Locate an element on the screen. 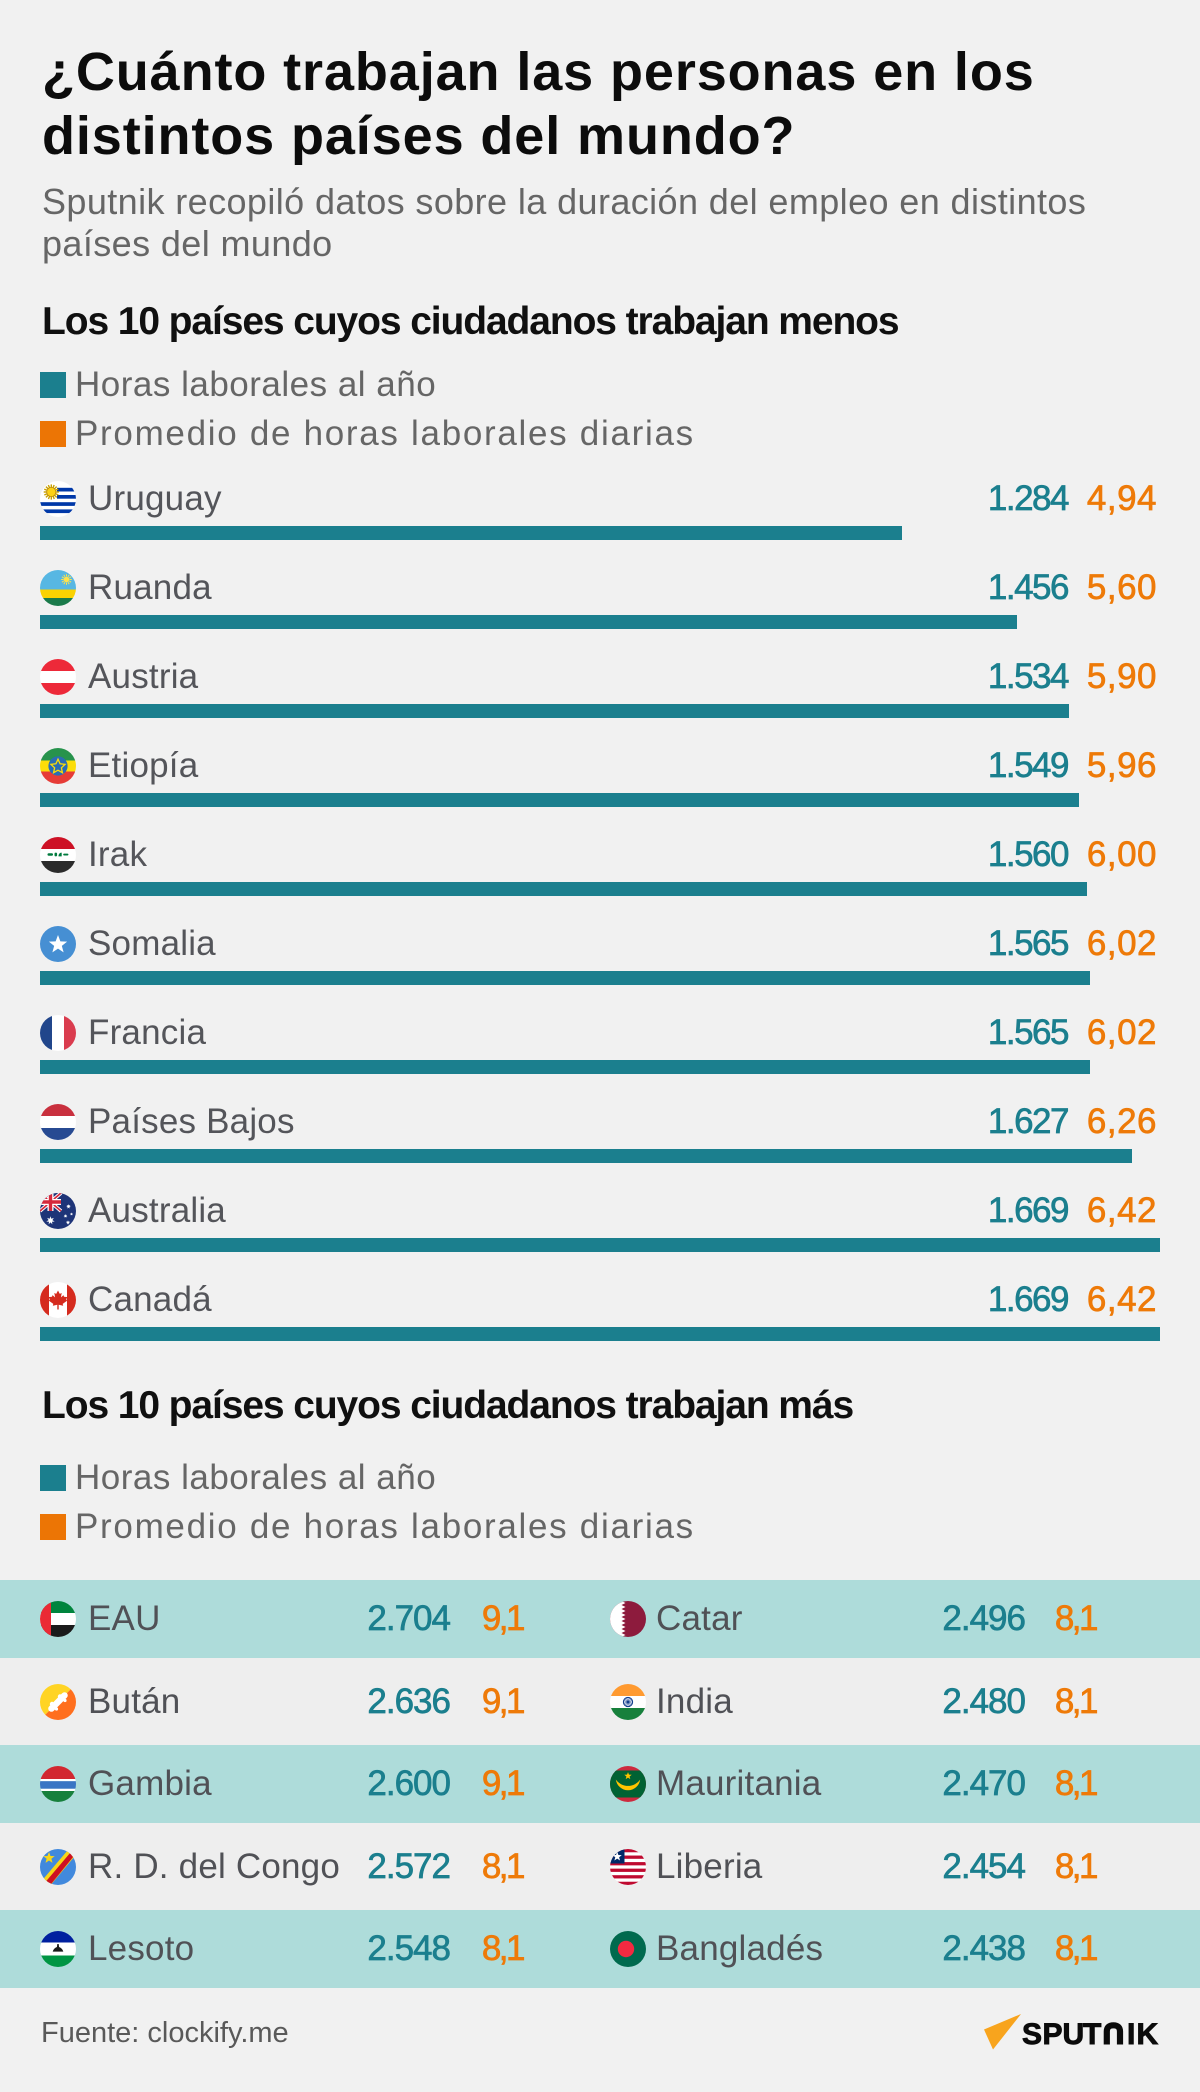 The width and height of the screenshot is (1200, 2092). svg-text: S is located at coordinates (1032, 2034).